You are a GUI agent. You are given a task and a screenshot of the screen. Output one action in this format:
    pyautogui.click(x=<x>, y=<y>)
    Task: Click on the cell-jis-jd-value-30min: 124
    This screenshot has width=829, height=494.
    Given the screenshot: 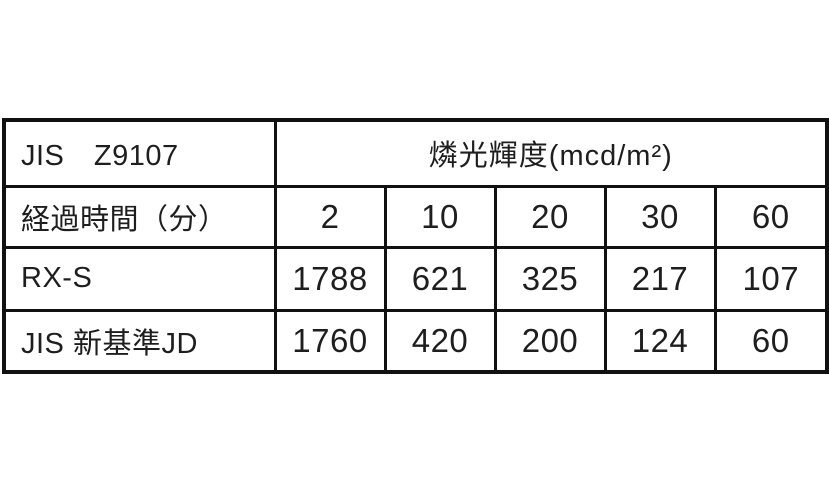 What is the action you would take?
    pyautogui.click(x=660, y=341)
    